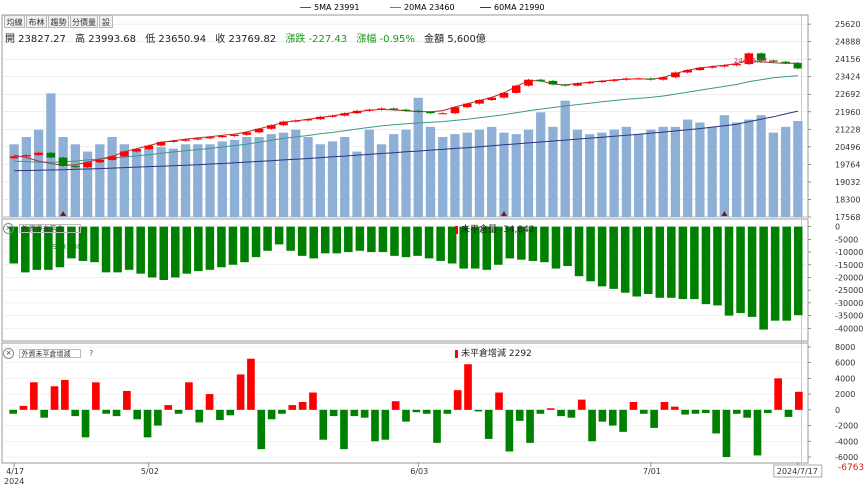 The image size is (865, 487). What do you see at coordinates (750, 61) in the screenshot?
I see `price-annotation: 24416.67` at bounding box center [750, 61].